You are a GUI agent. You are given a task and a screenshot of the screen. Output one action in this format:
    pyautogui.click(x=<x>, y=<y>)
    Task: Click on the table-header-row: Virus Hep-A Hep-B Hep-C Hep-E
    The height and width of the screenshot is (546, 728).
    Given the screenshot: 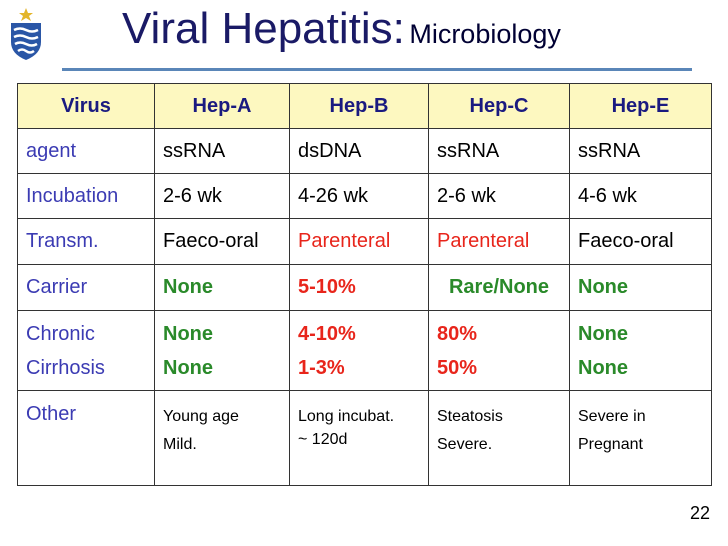 What is the action you would take?
    pyautogui.click(x=364, y=106)
    